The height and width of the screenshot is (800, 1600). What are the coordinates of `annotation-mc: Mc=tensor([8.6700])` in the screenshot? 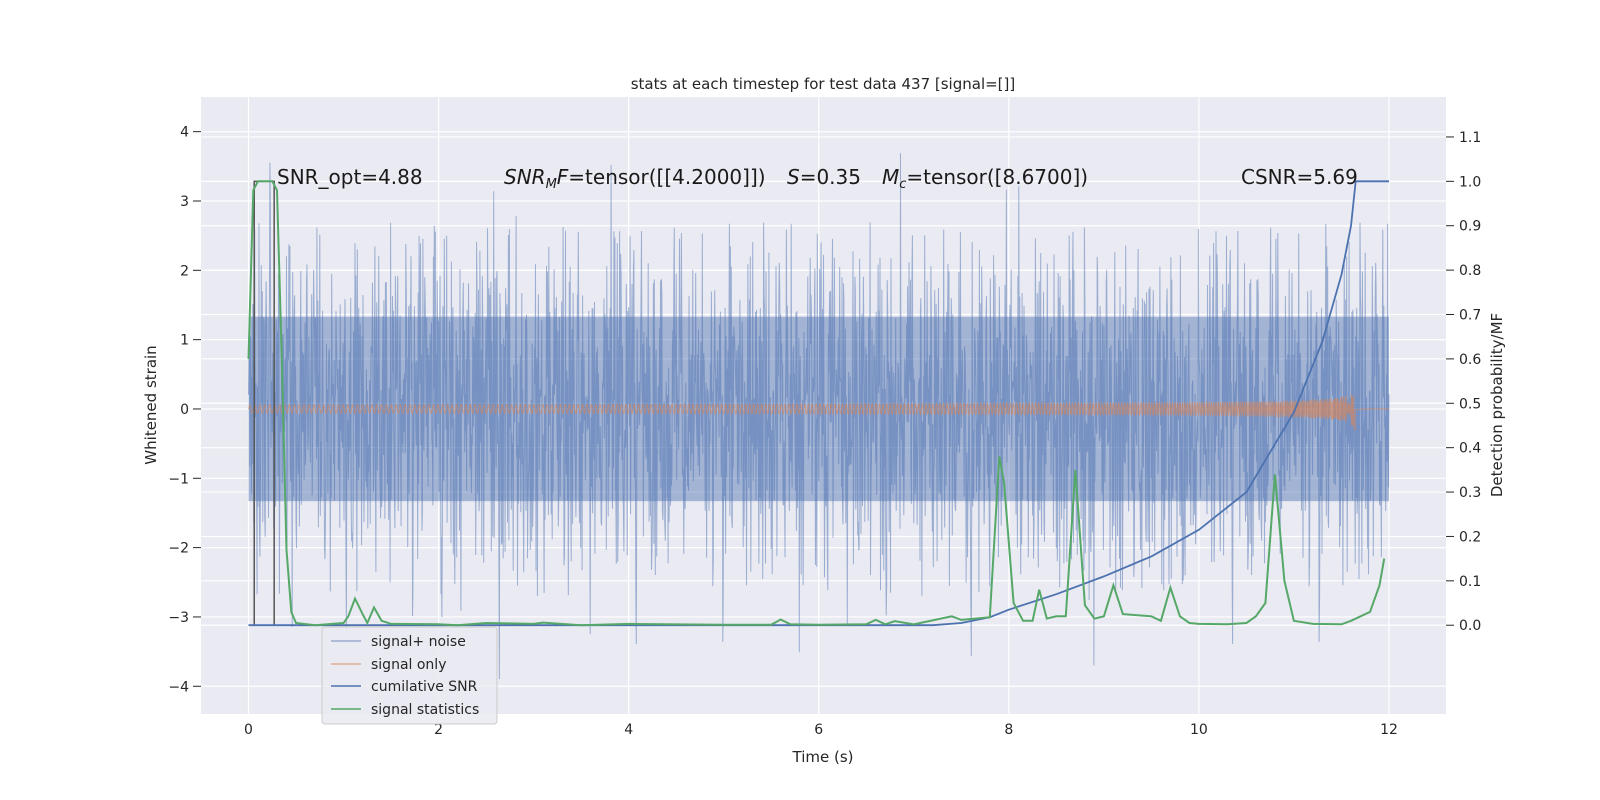 It's located at (985, 178).